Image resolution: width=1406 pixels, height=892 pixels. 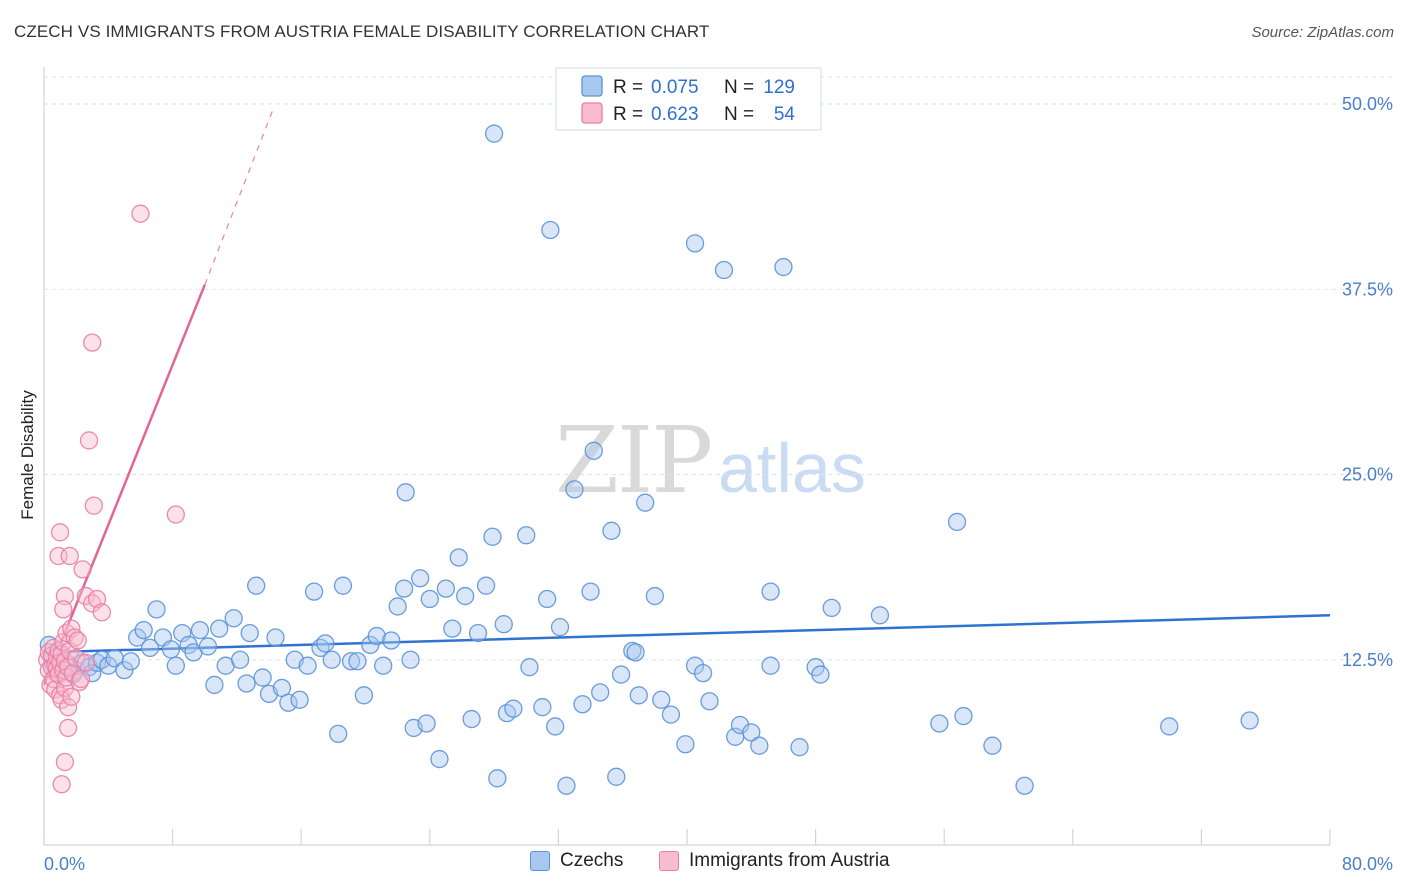 What do you see at coordinates (675, 87) in the screenshot?
I see `legend-r-value-0: 0.075` at bounding box center [675, 87].